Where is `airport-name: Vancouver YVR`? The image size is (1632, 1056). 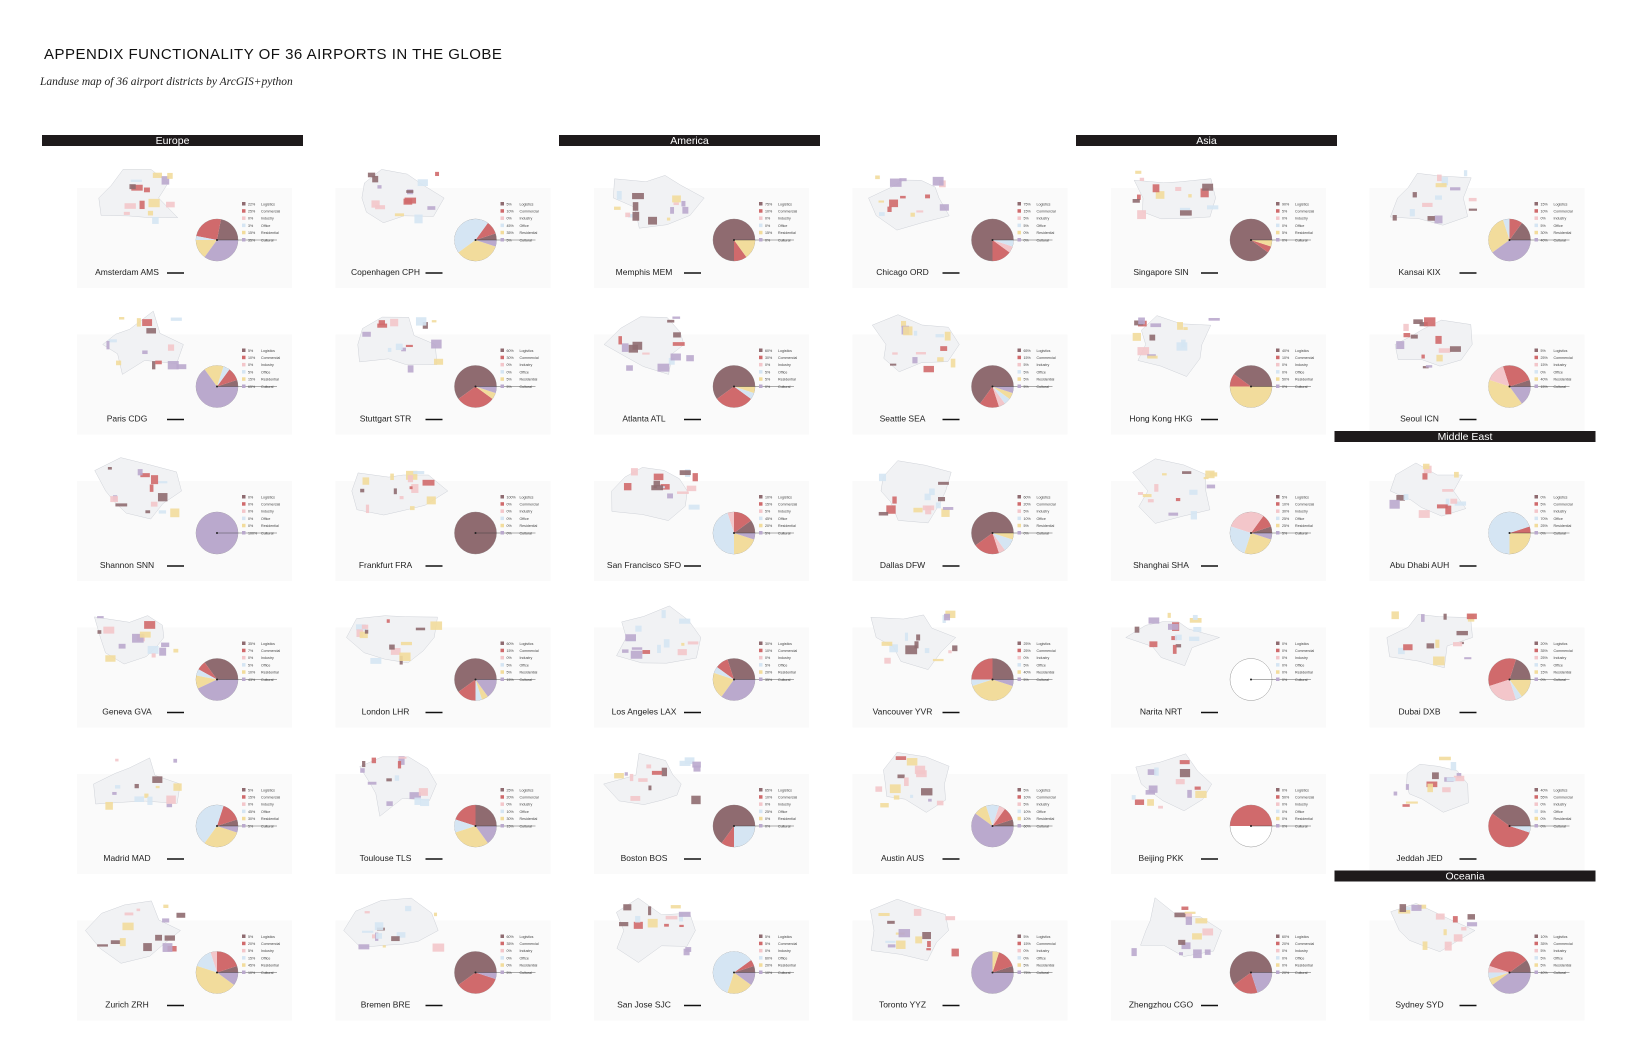 airport-name: Vancouver YVR is located at coordinates (903, 712).